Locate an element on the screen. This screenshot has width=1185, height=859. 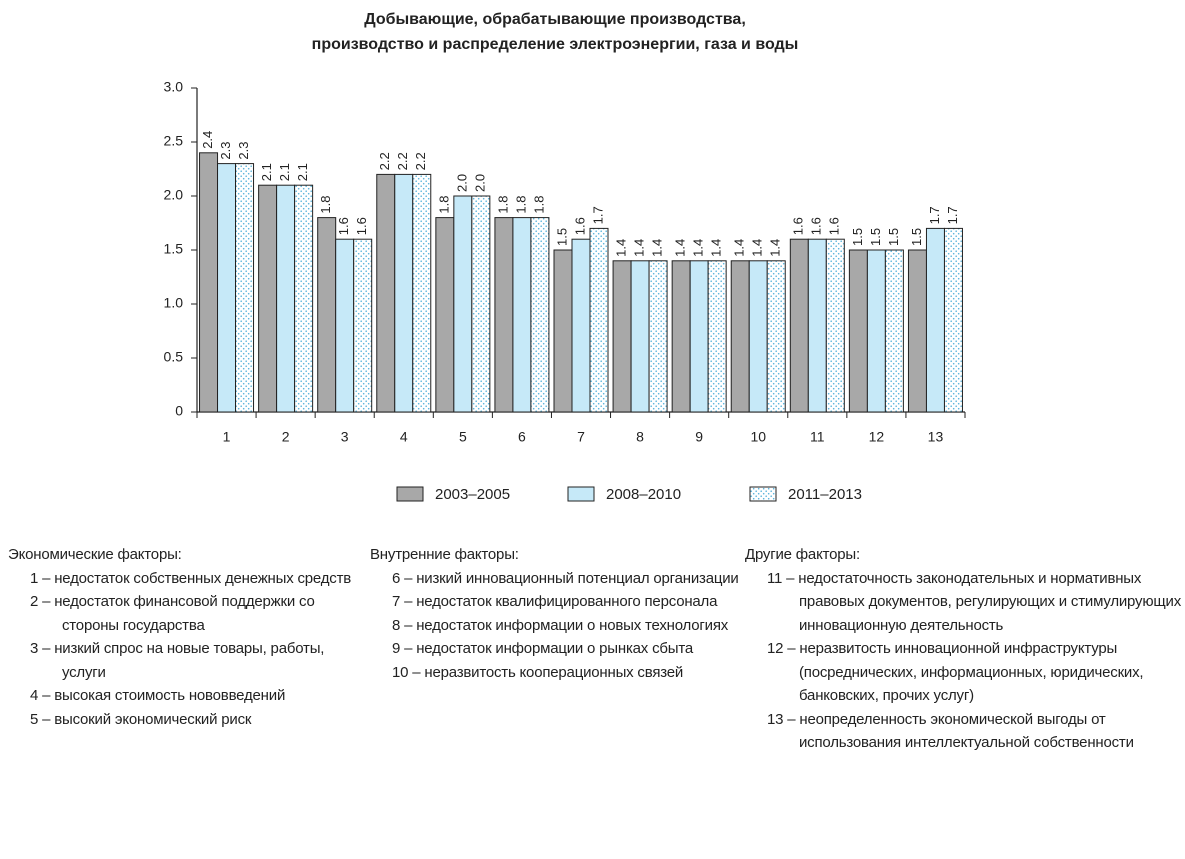
value-label: 2.4 is located at coordinates (207, 140).